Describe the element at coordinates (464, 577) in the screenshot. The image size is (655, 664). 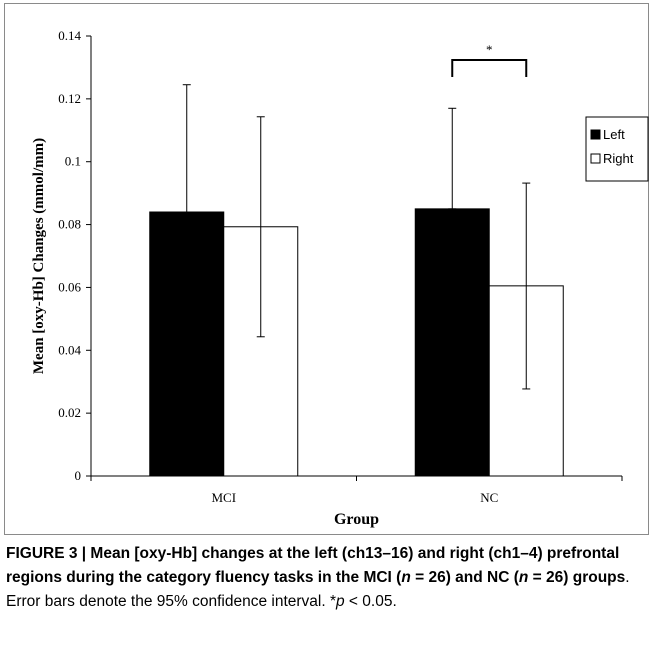
I see `caption-n1-rest: = 26) and NC (` at that location.